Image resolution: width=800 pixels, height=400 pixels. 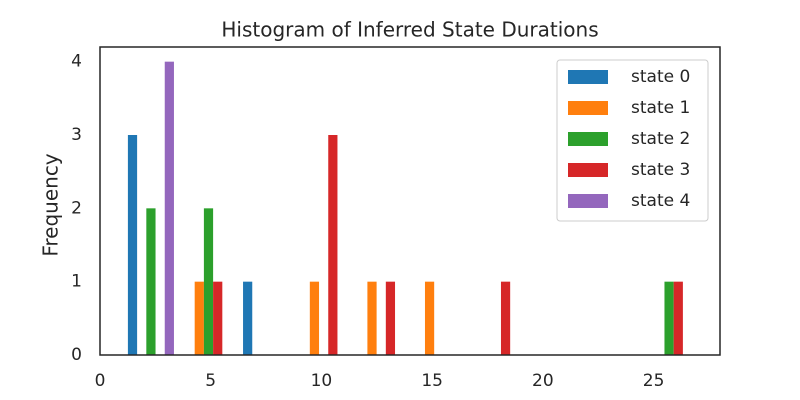 What do you see at coordinates (543, 381) in the screenshot?
I see `x-tick-label: 20` at bounding box center [543, 381].